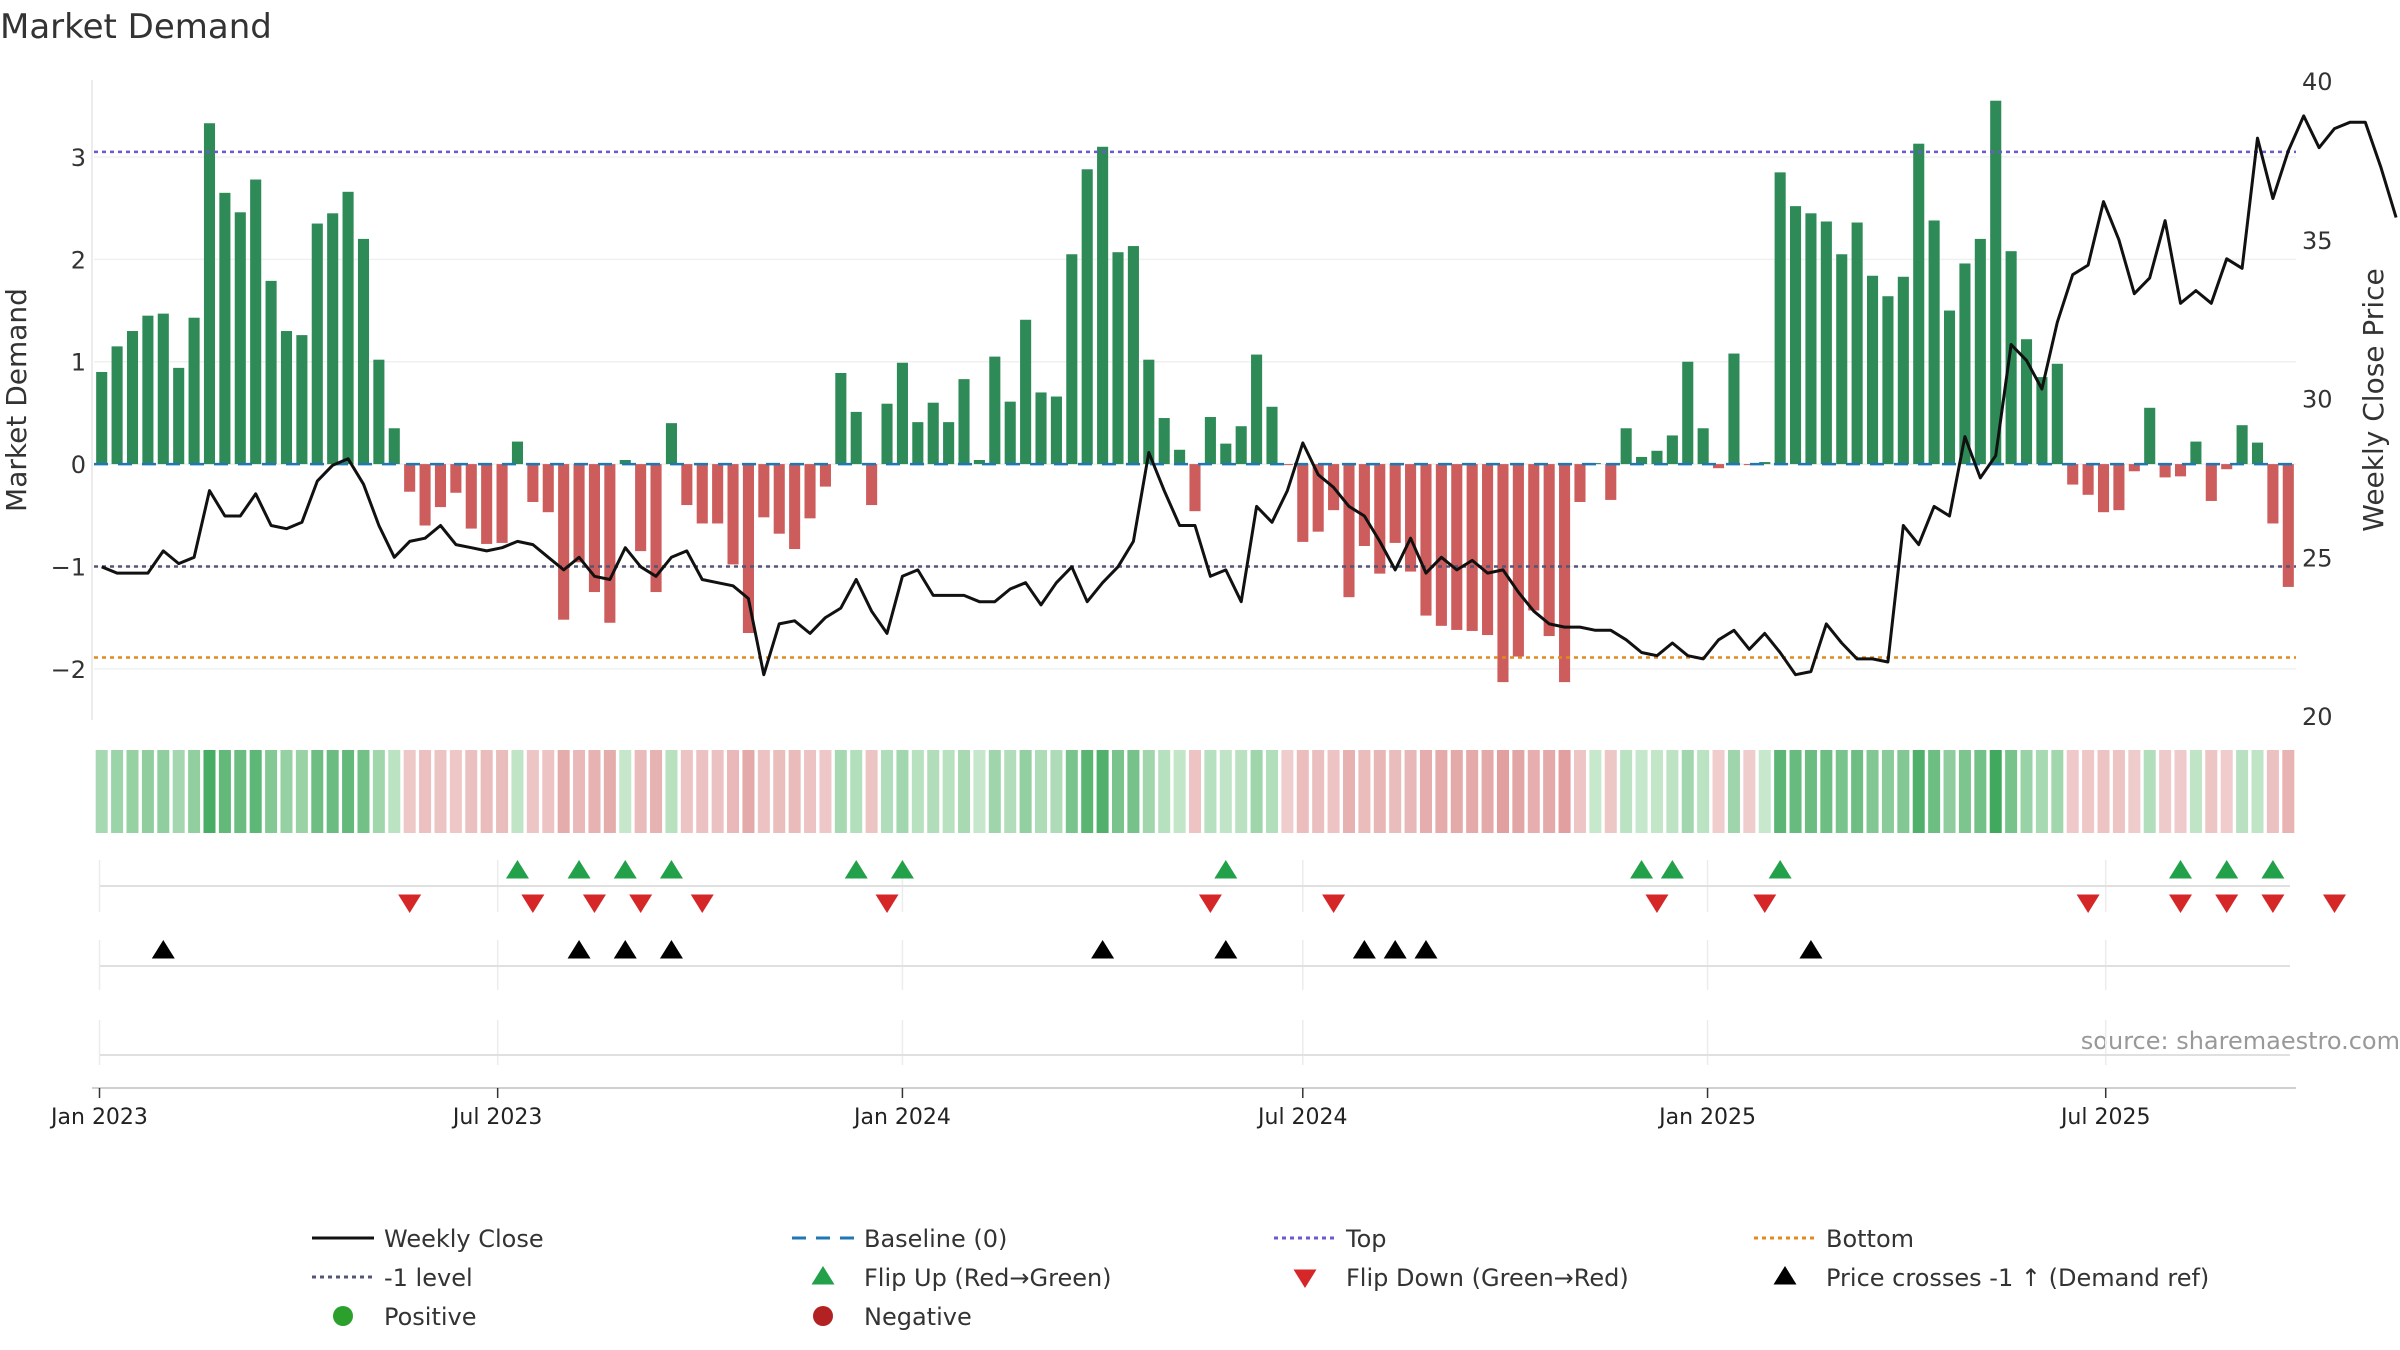 This screenshot has height=1350, width=2400. I want to click on price-cross-marker, so click(1364, 949).